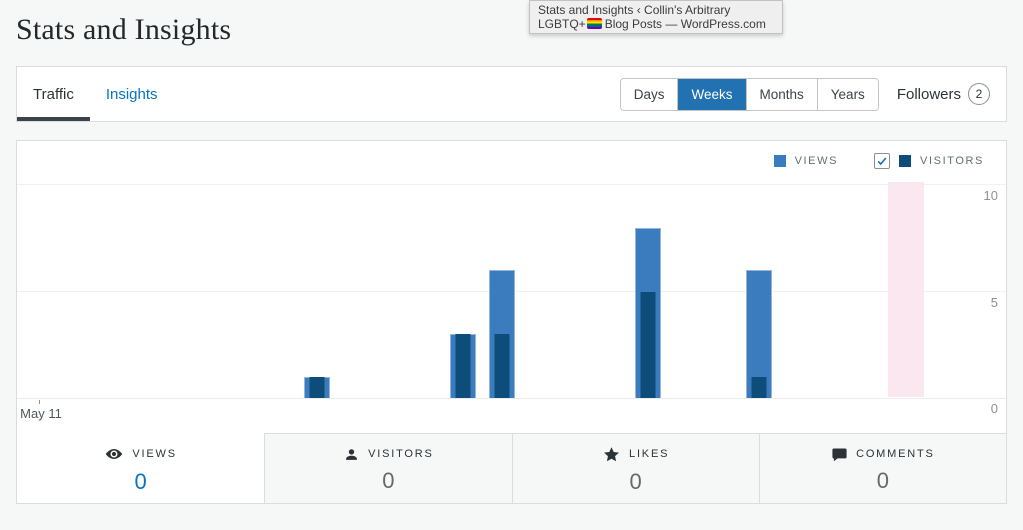 This screenshot has width=1023, height=530. Describe the element at coordinates (781, 94) in the screenshot. I see `period-months-button: Months` at that location.